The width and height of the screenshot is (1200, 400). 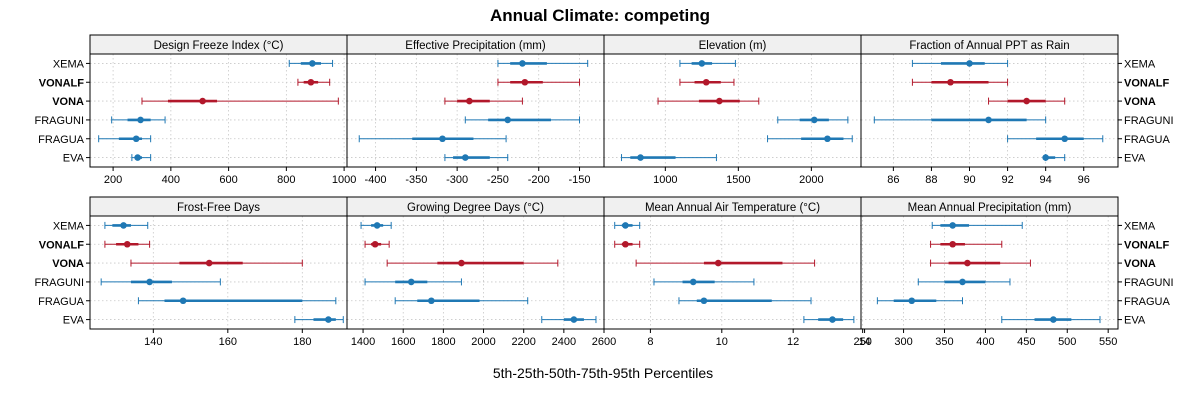 What do you see at coordinates (416, 180) in the screenshot?
I see `panel-effective-precipitation-mm-xtick-label: -350` at bounding box center [416, 180].